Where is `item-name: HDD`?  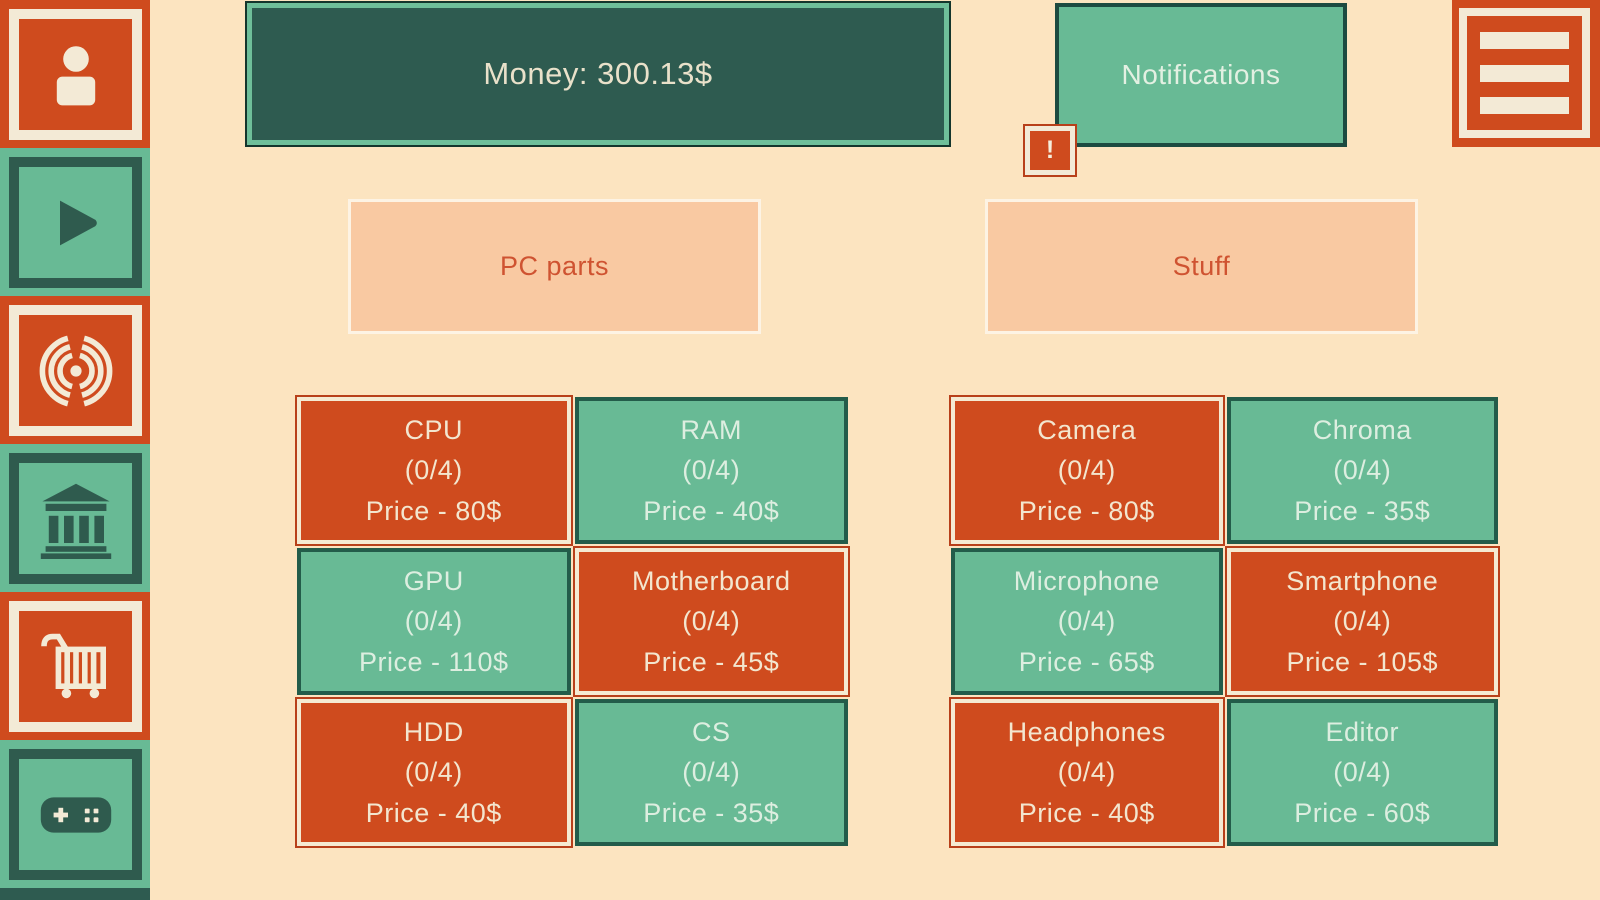
item-name: HDD is located at coordinates (433, 731).